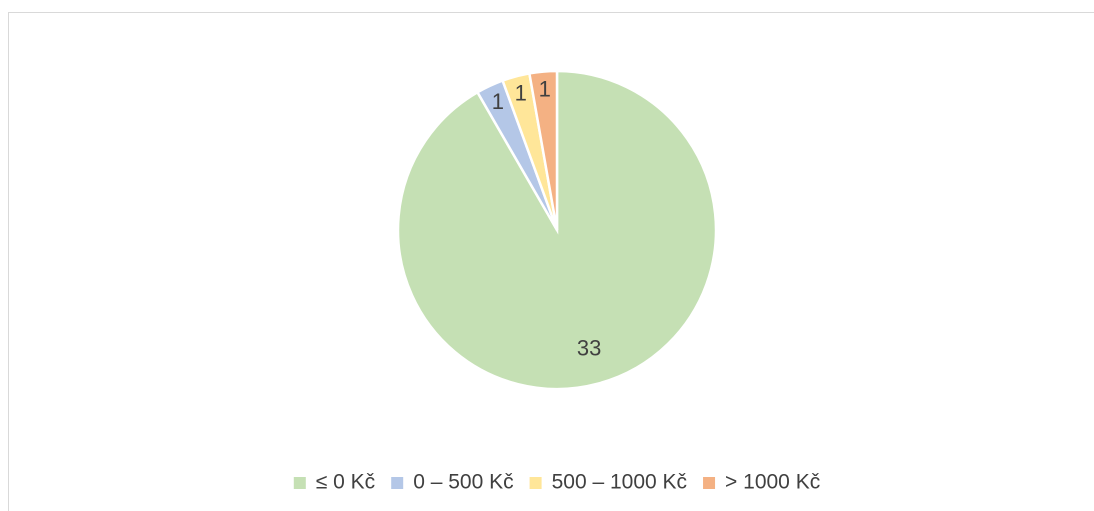 This screenshot has width=1094, height=511. I want to click on legend-label: > 1000 Kč, so click(772, 482).